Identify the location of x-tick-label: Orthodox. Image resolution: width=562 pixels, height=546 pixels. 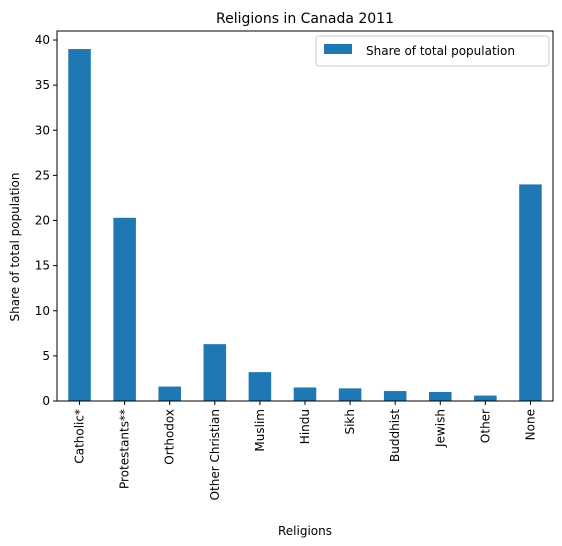
(170, 437).